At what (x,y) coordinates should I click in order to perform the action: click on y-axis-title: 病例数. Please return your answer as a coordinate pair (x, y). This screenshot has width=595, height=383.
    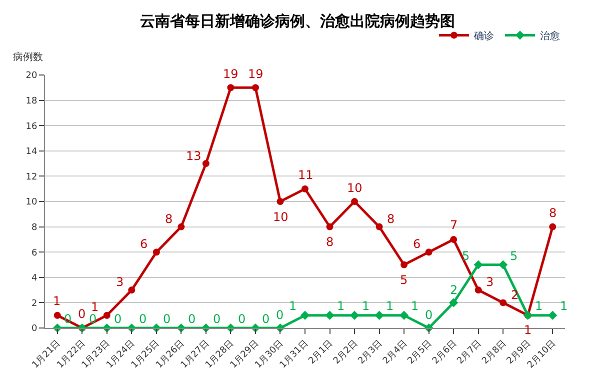
    Looking at the image, I should click on (28, 57).